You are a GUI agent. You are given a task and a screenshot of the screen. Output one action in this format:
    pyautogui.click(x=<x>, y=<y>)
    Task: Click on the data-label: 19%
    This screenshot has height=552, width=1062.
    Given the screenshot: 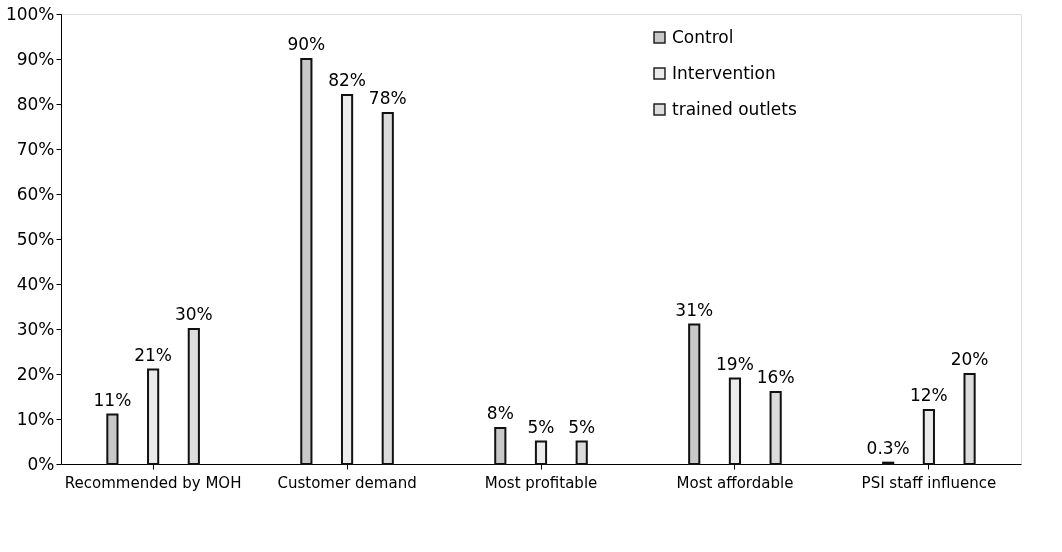 What is the action you would take?
    pyautogui.click(x=735, y=363)
    